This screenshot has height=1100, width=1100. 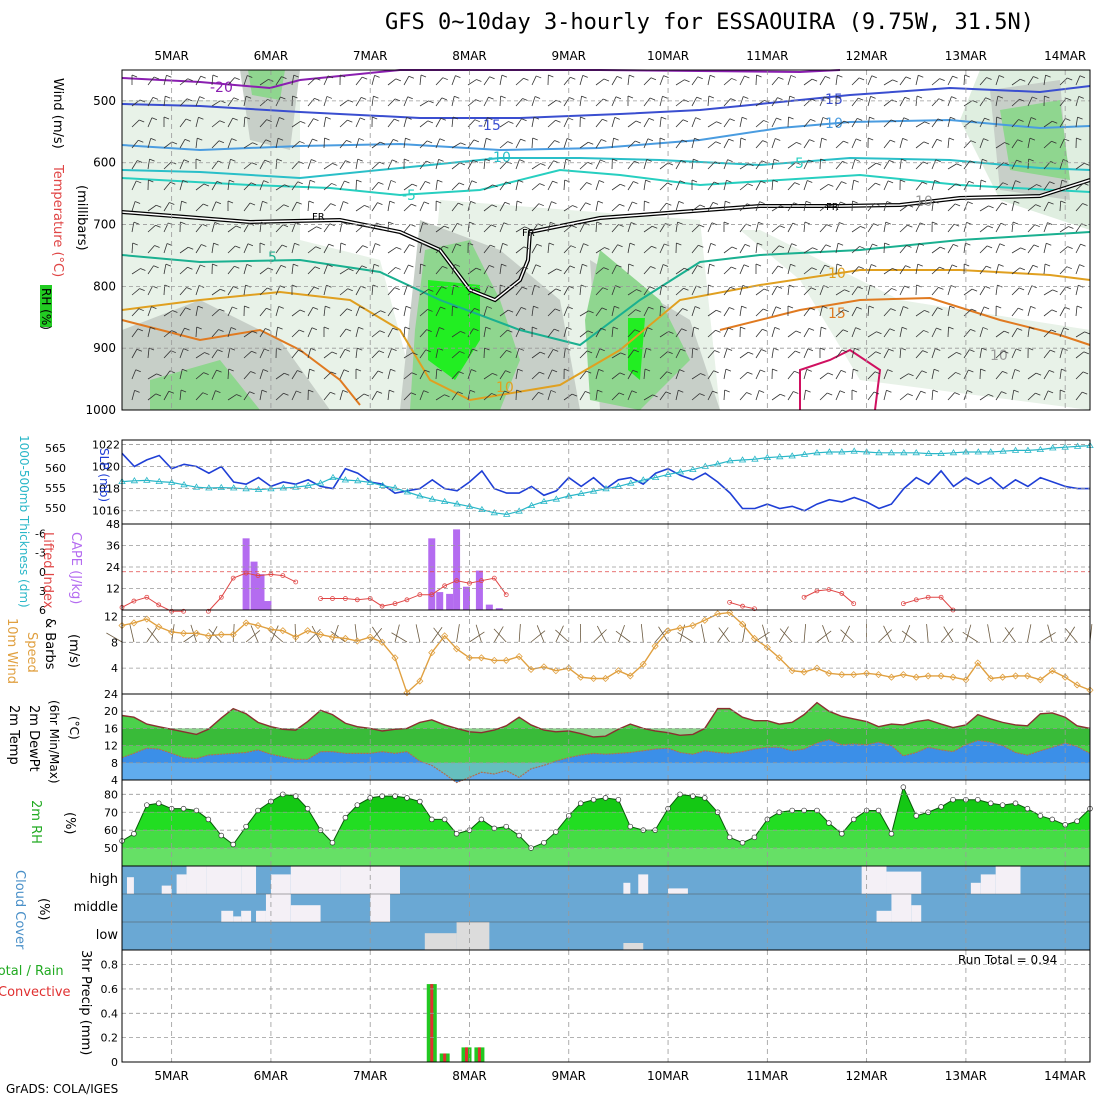 I want to click on rh2m-ytick-label: 80, so click(x=111, y=794).